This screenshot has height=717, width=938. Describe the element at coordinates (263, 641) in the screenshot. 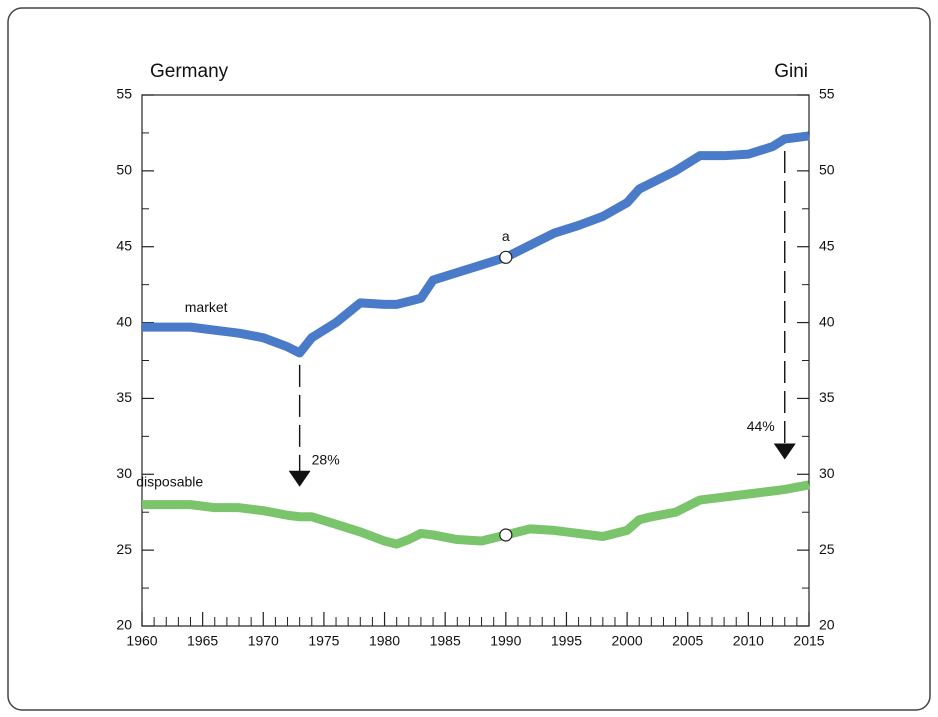

I see `x-tick-label: 1970` at that location.